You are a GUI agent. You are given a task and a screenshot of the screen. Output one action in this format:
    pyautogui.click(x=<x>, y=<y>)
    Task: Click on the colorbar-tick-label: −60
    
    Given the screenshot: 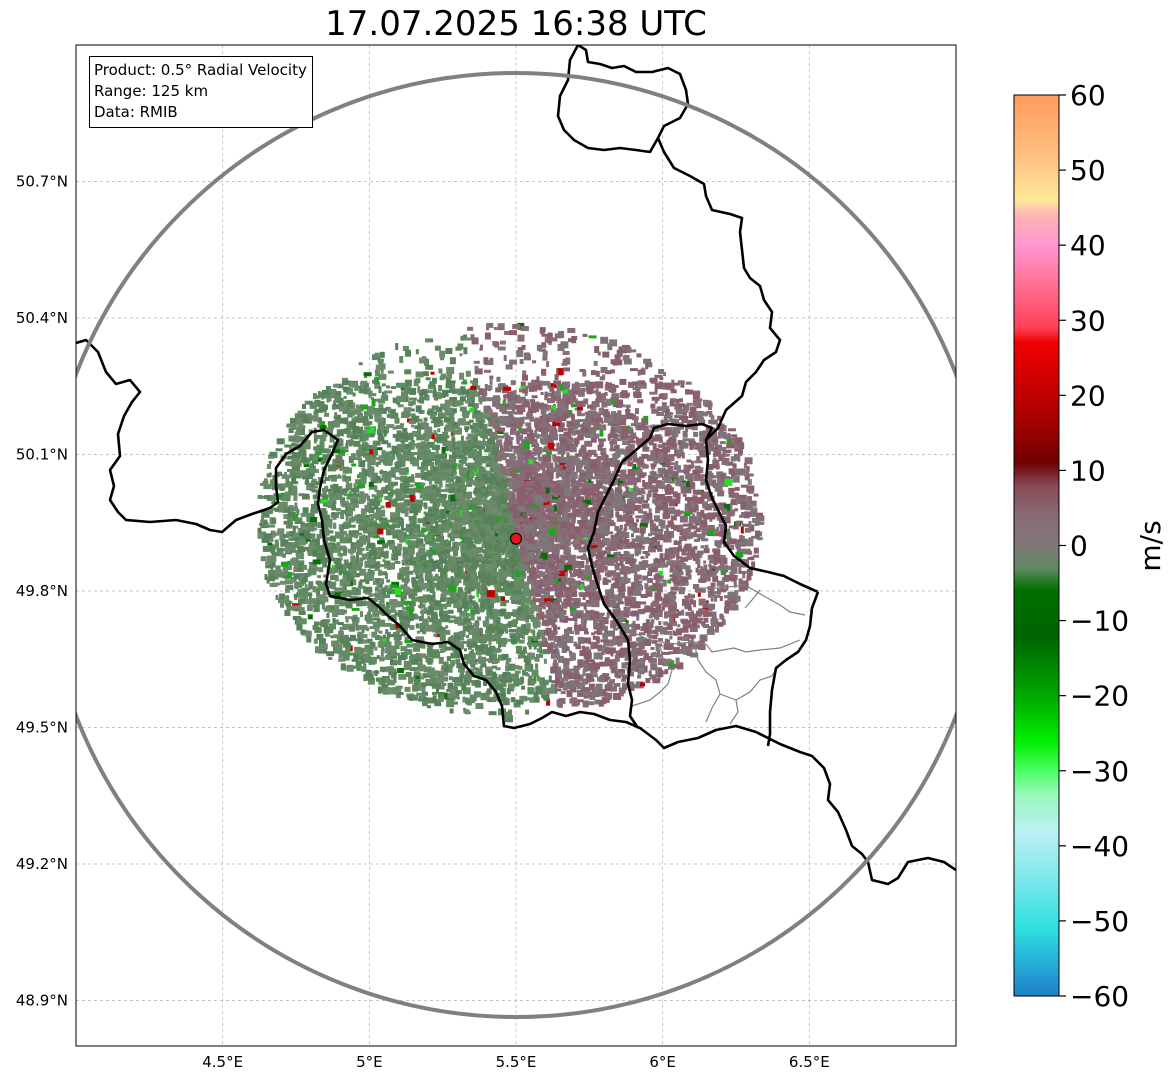 What is the action you would take?
    pyautogui.click(x=1099, y=996)
    